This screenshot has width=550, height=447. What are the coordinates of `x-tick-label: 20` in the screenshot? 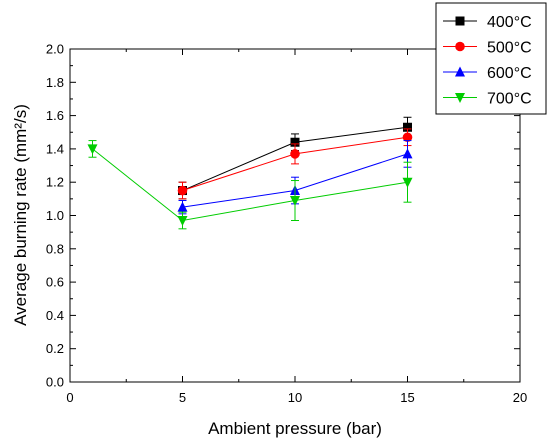 It's located at (520, 397).